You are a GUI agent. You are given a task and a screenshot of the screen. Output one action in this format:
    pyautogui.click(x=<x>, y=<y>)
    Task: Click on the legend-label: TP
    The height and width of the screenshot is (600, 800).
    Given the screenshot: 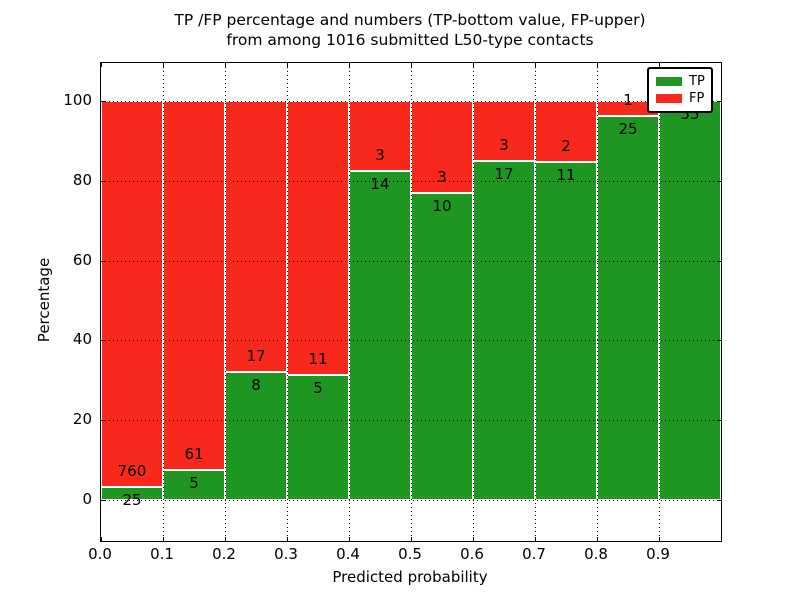 What is the action you would take?
    pyautogui.click(x=697, y=81)
    